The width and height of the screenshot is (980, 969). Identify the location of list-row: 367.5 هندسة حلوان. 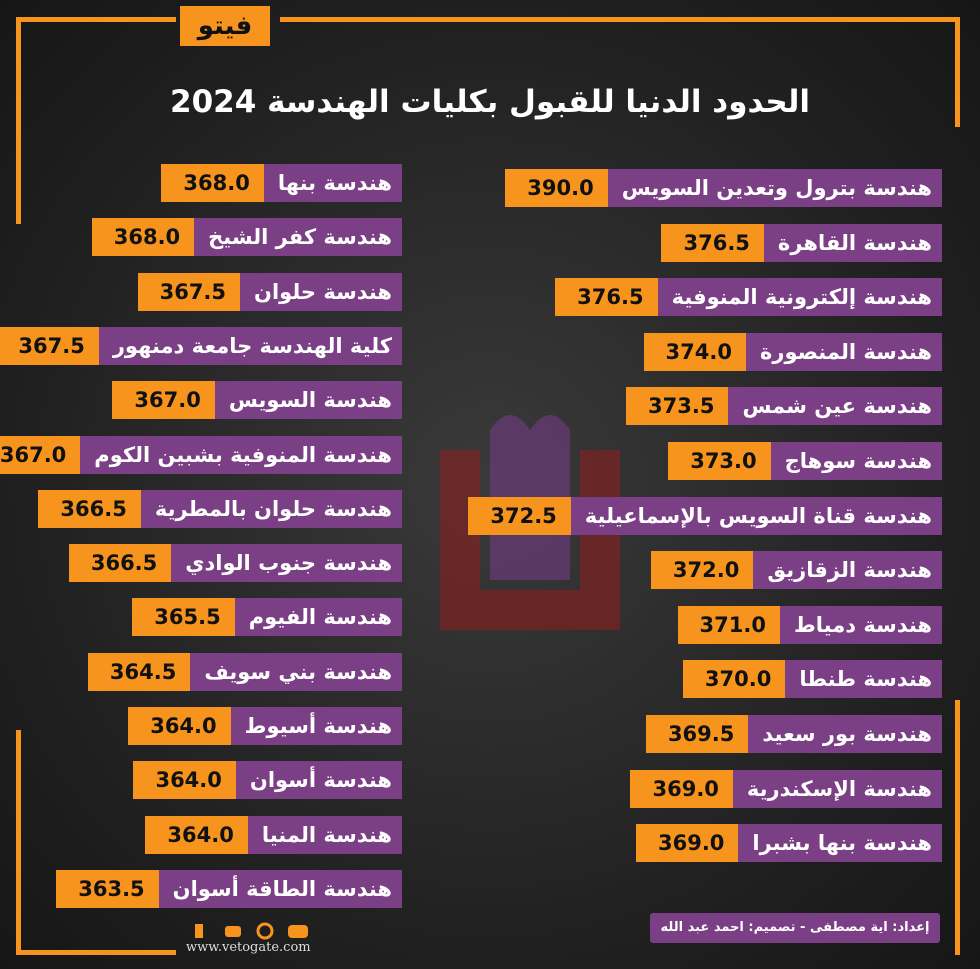
(269, 291).